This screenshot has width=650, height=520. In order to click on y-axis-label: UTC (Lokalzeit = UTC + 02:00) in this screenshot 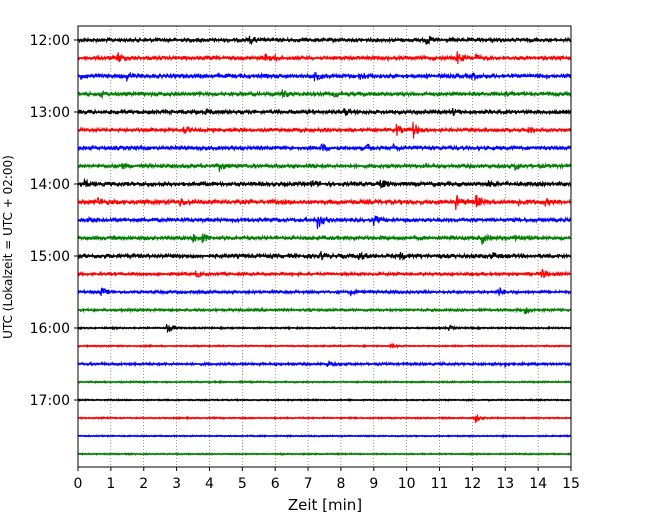, I will do `click(8, 247)`.